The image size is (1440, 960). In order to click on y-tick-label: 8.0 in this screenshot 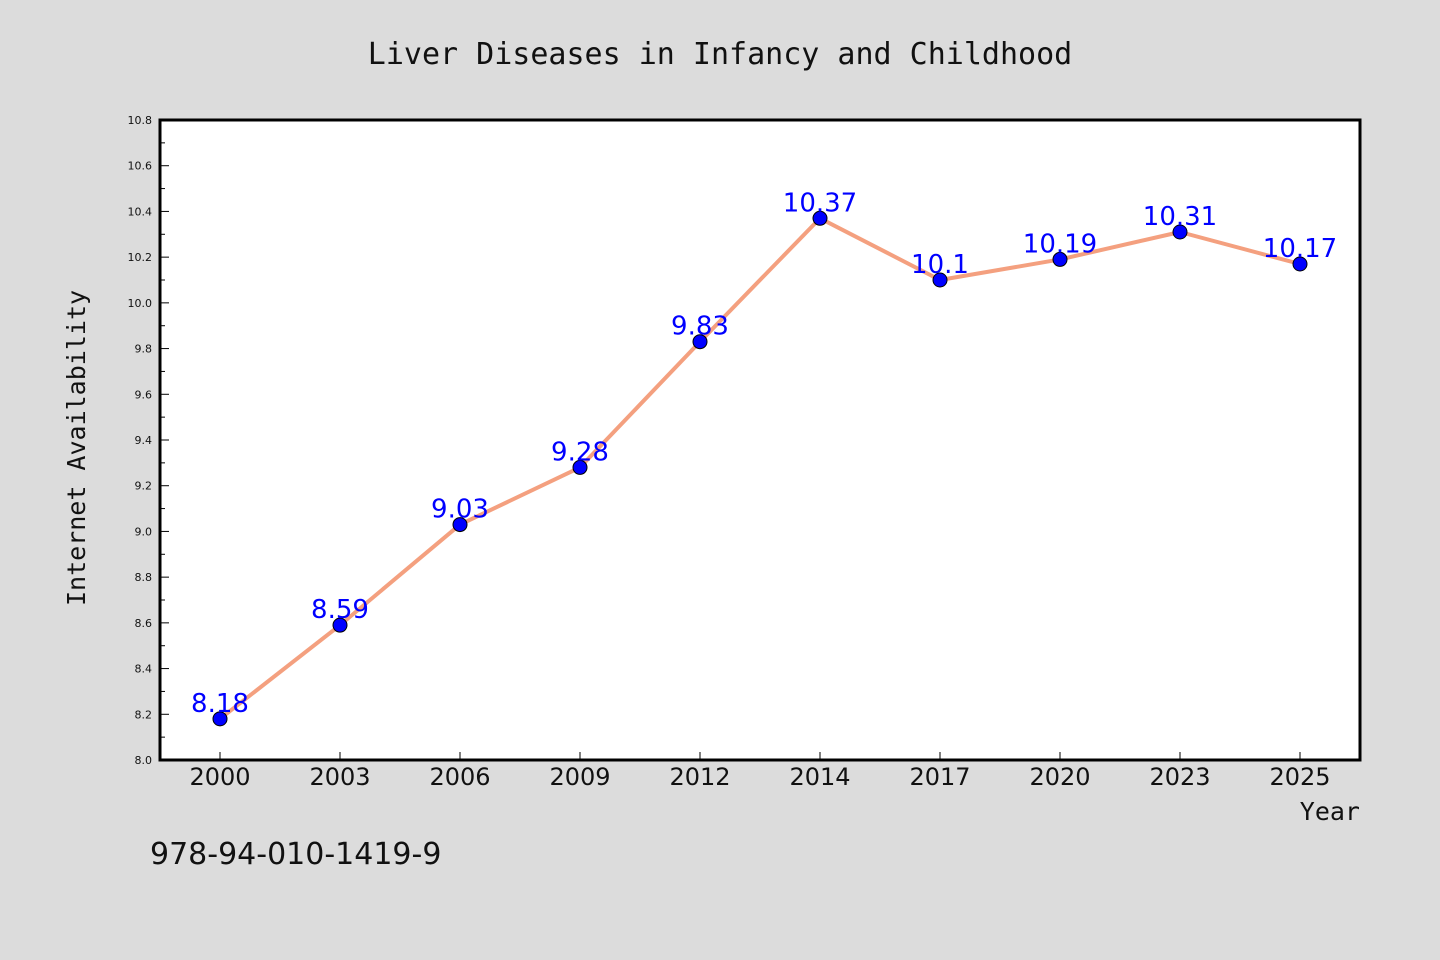, I will do `click(144, 760)`.